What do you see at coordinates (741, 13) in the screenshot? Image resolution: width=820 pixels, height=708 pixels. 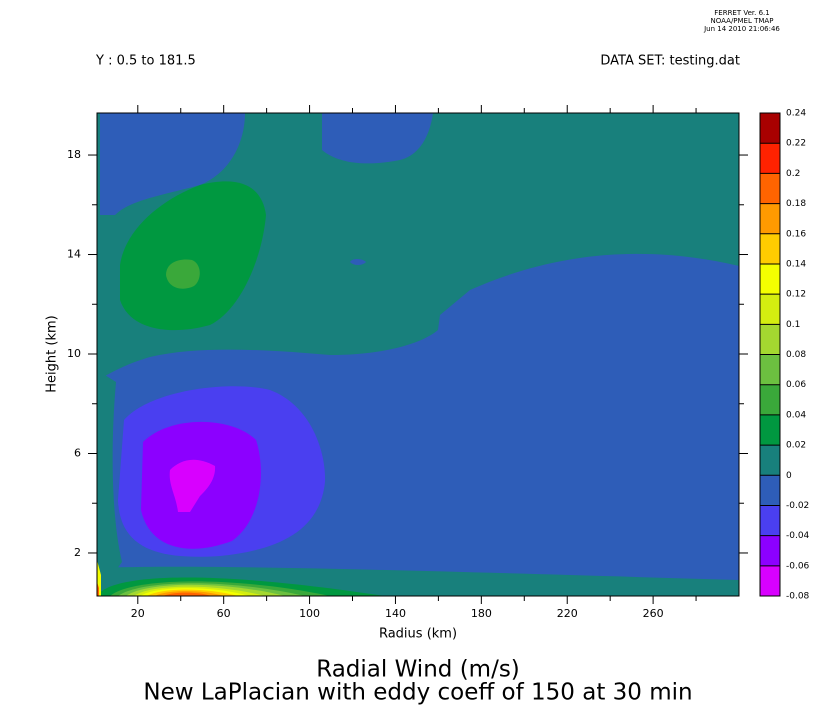 I see `stamp-line: FERRET Ver. 6.1` at bounding box center [741, 13].